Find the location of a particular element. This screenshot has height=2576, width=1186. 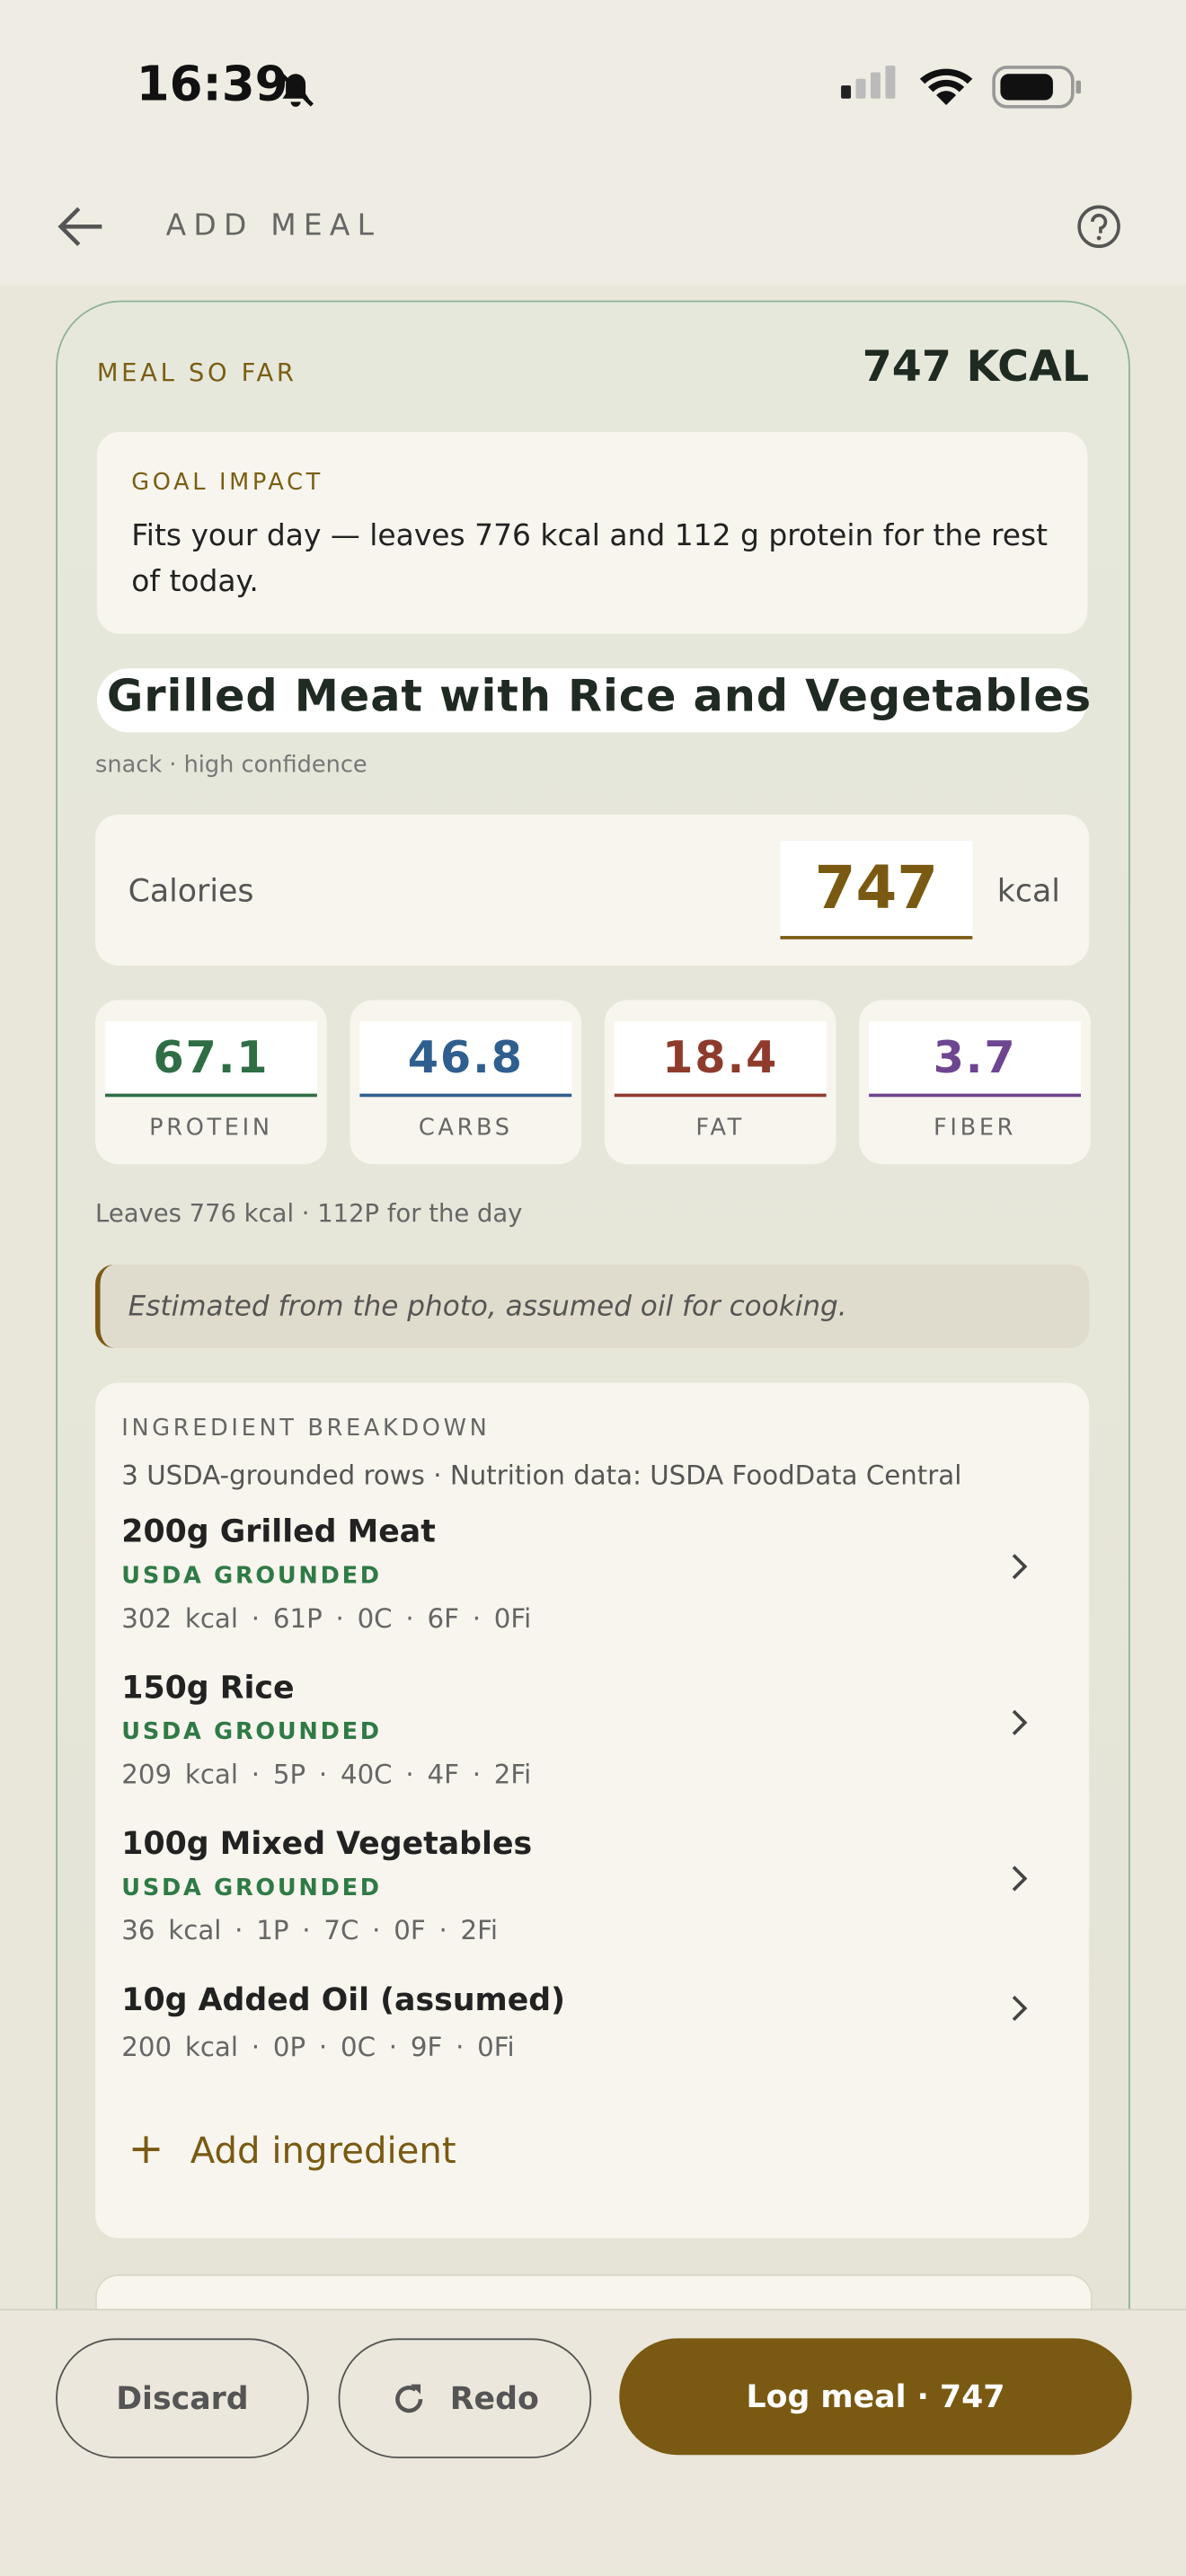

ingredient-stats: 209 kcal · 5P · 40C · 4F · 2Fi is located at coordinates (326, 1774).